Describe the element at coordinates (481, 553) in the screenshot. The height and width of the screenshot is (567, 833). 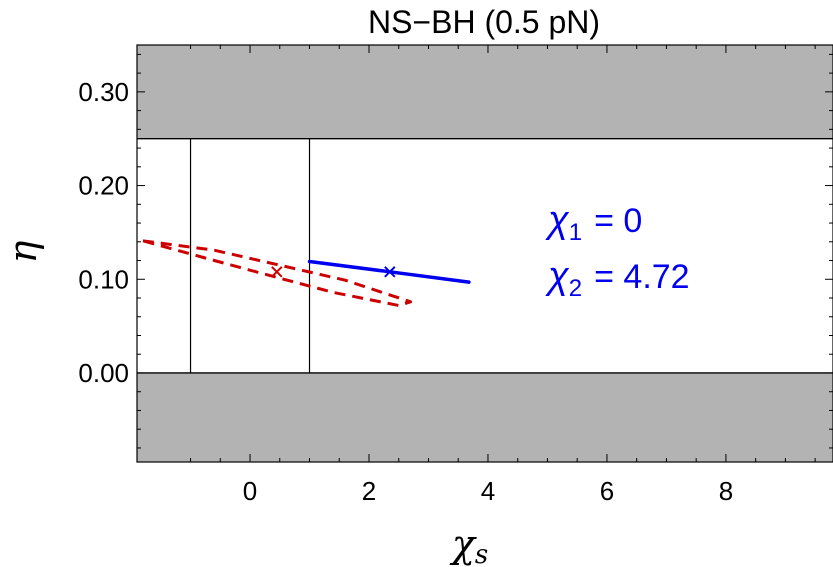
I see `x-axis-label-subscript: s` at that location.